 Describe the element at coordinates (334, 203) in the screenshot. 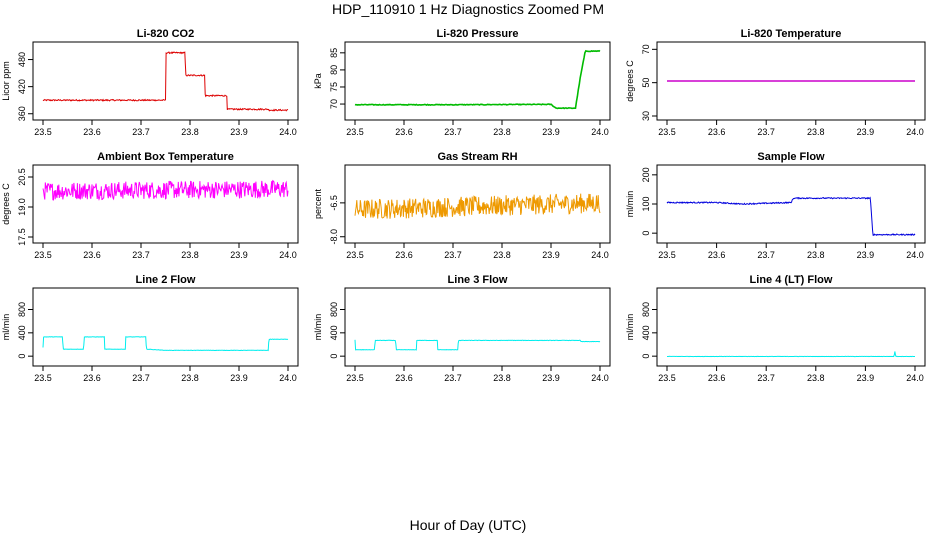

I see `y-tick-label: -6.5` at that location.